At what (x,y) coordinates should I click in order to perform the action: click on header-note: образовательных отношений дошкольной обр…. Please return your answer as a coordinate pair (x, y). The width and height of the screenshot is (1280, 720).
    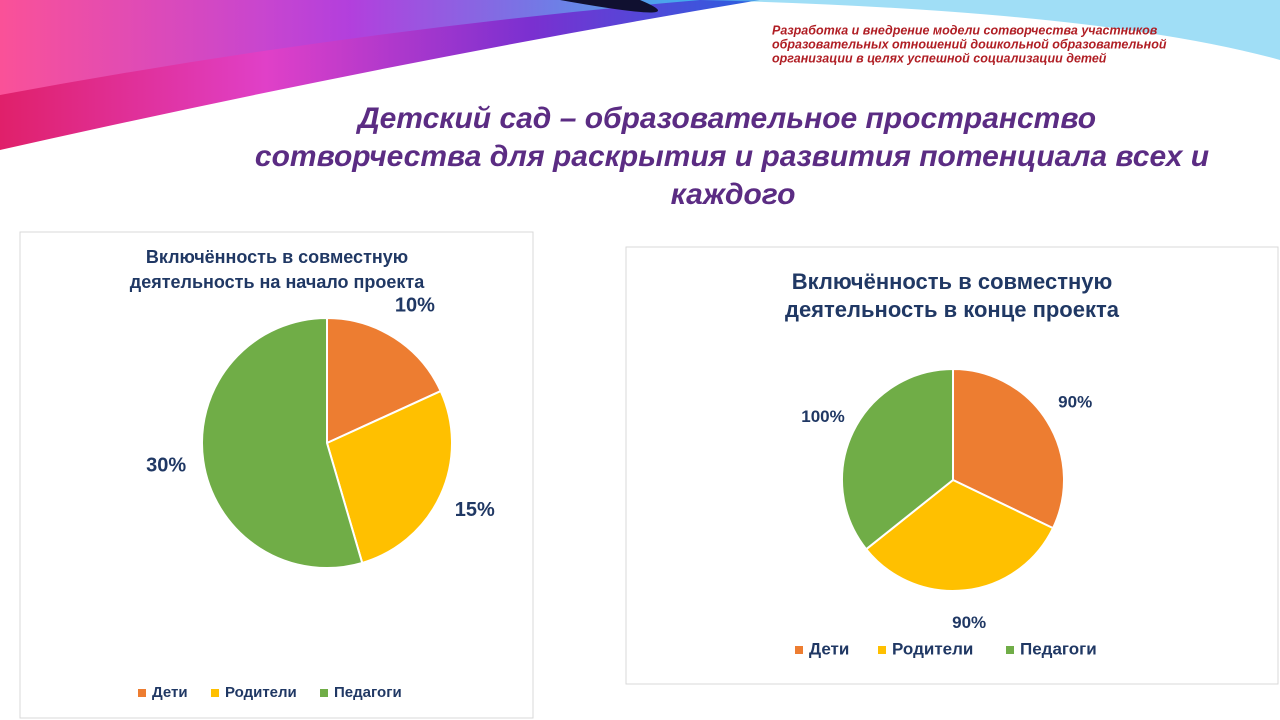
    Looking at the image, I should click on (969, 44).